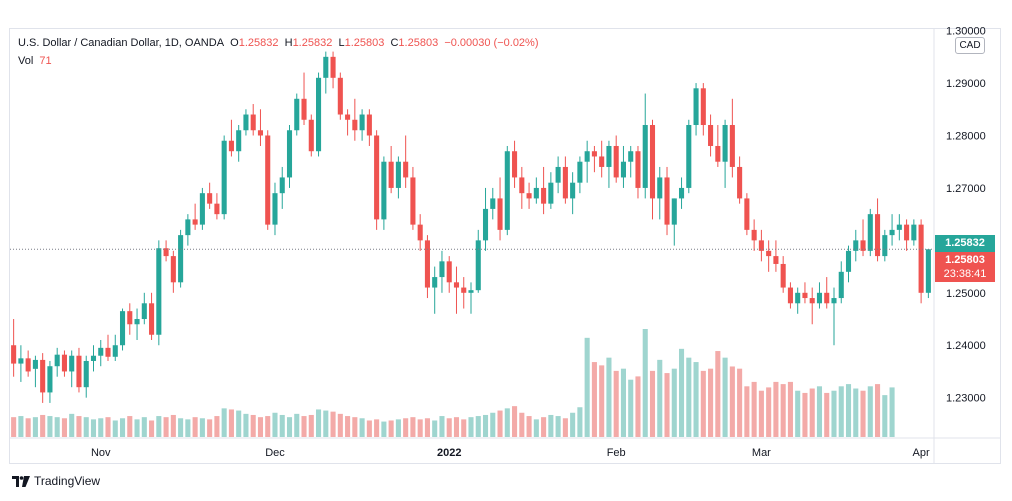  Describe the element at coordinates (26, 61) in the screenshot. I see `volume-label: Vol` at that location.